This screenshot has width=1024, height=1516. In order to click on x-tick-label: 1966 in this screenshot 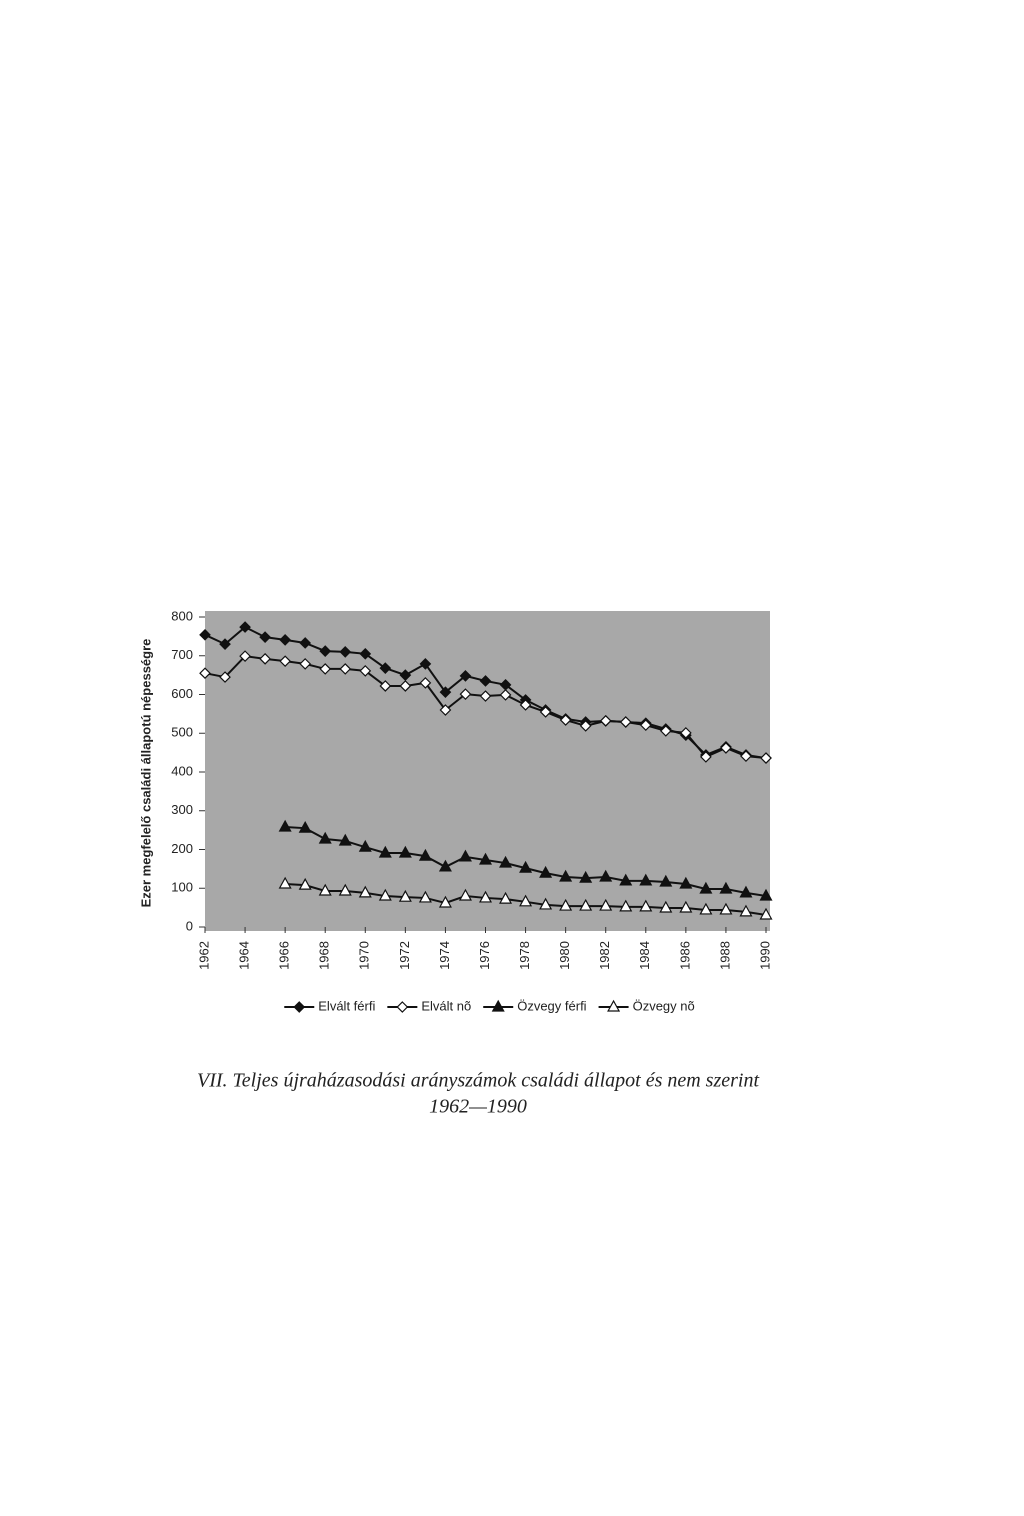, I will do `click(284, 955)`.